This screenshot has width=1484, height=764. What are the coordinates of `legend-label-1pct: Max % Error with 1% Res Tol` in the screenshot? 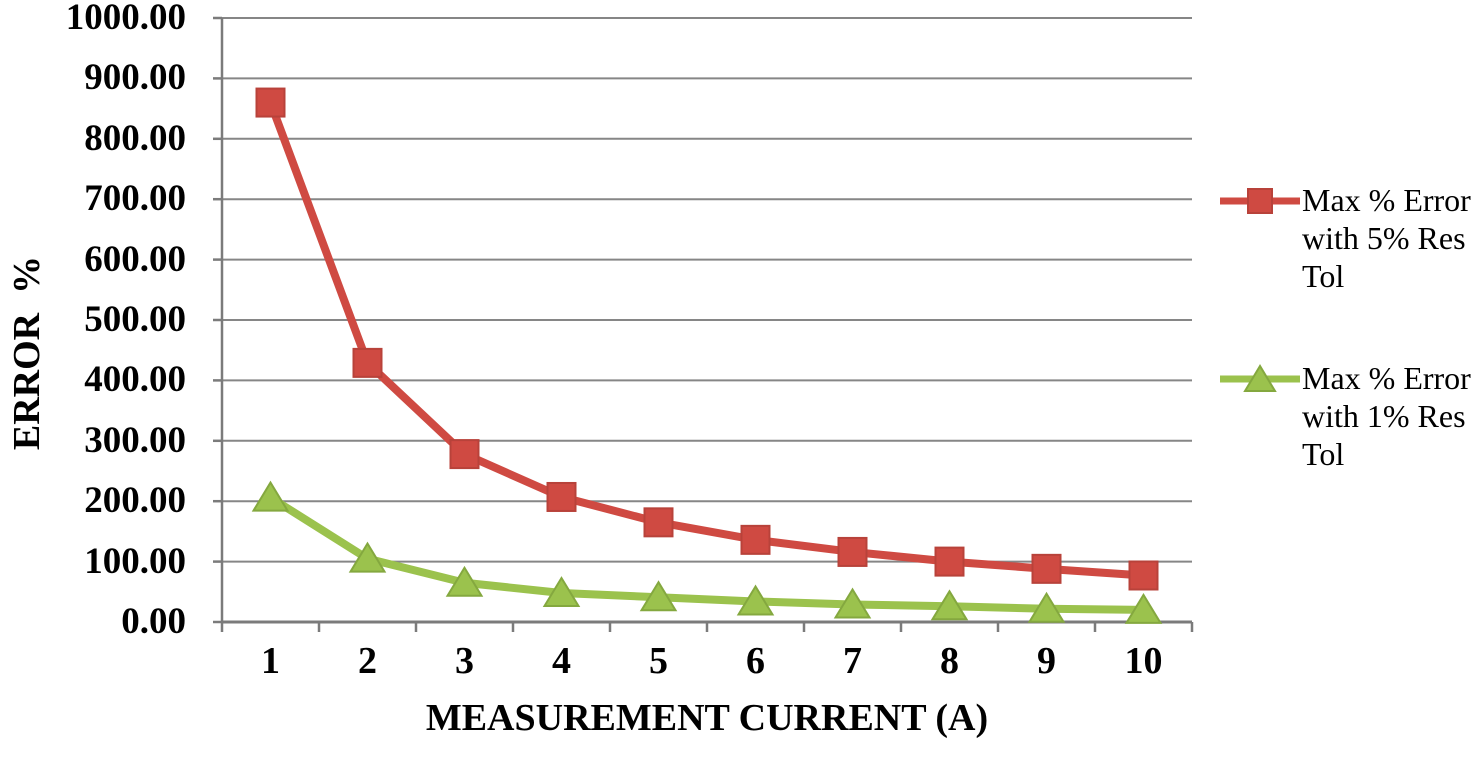 It's located at (1386, 416).